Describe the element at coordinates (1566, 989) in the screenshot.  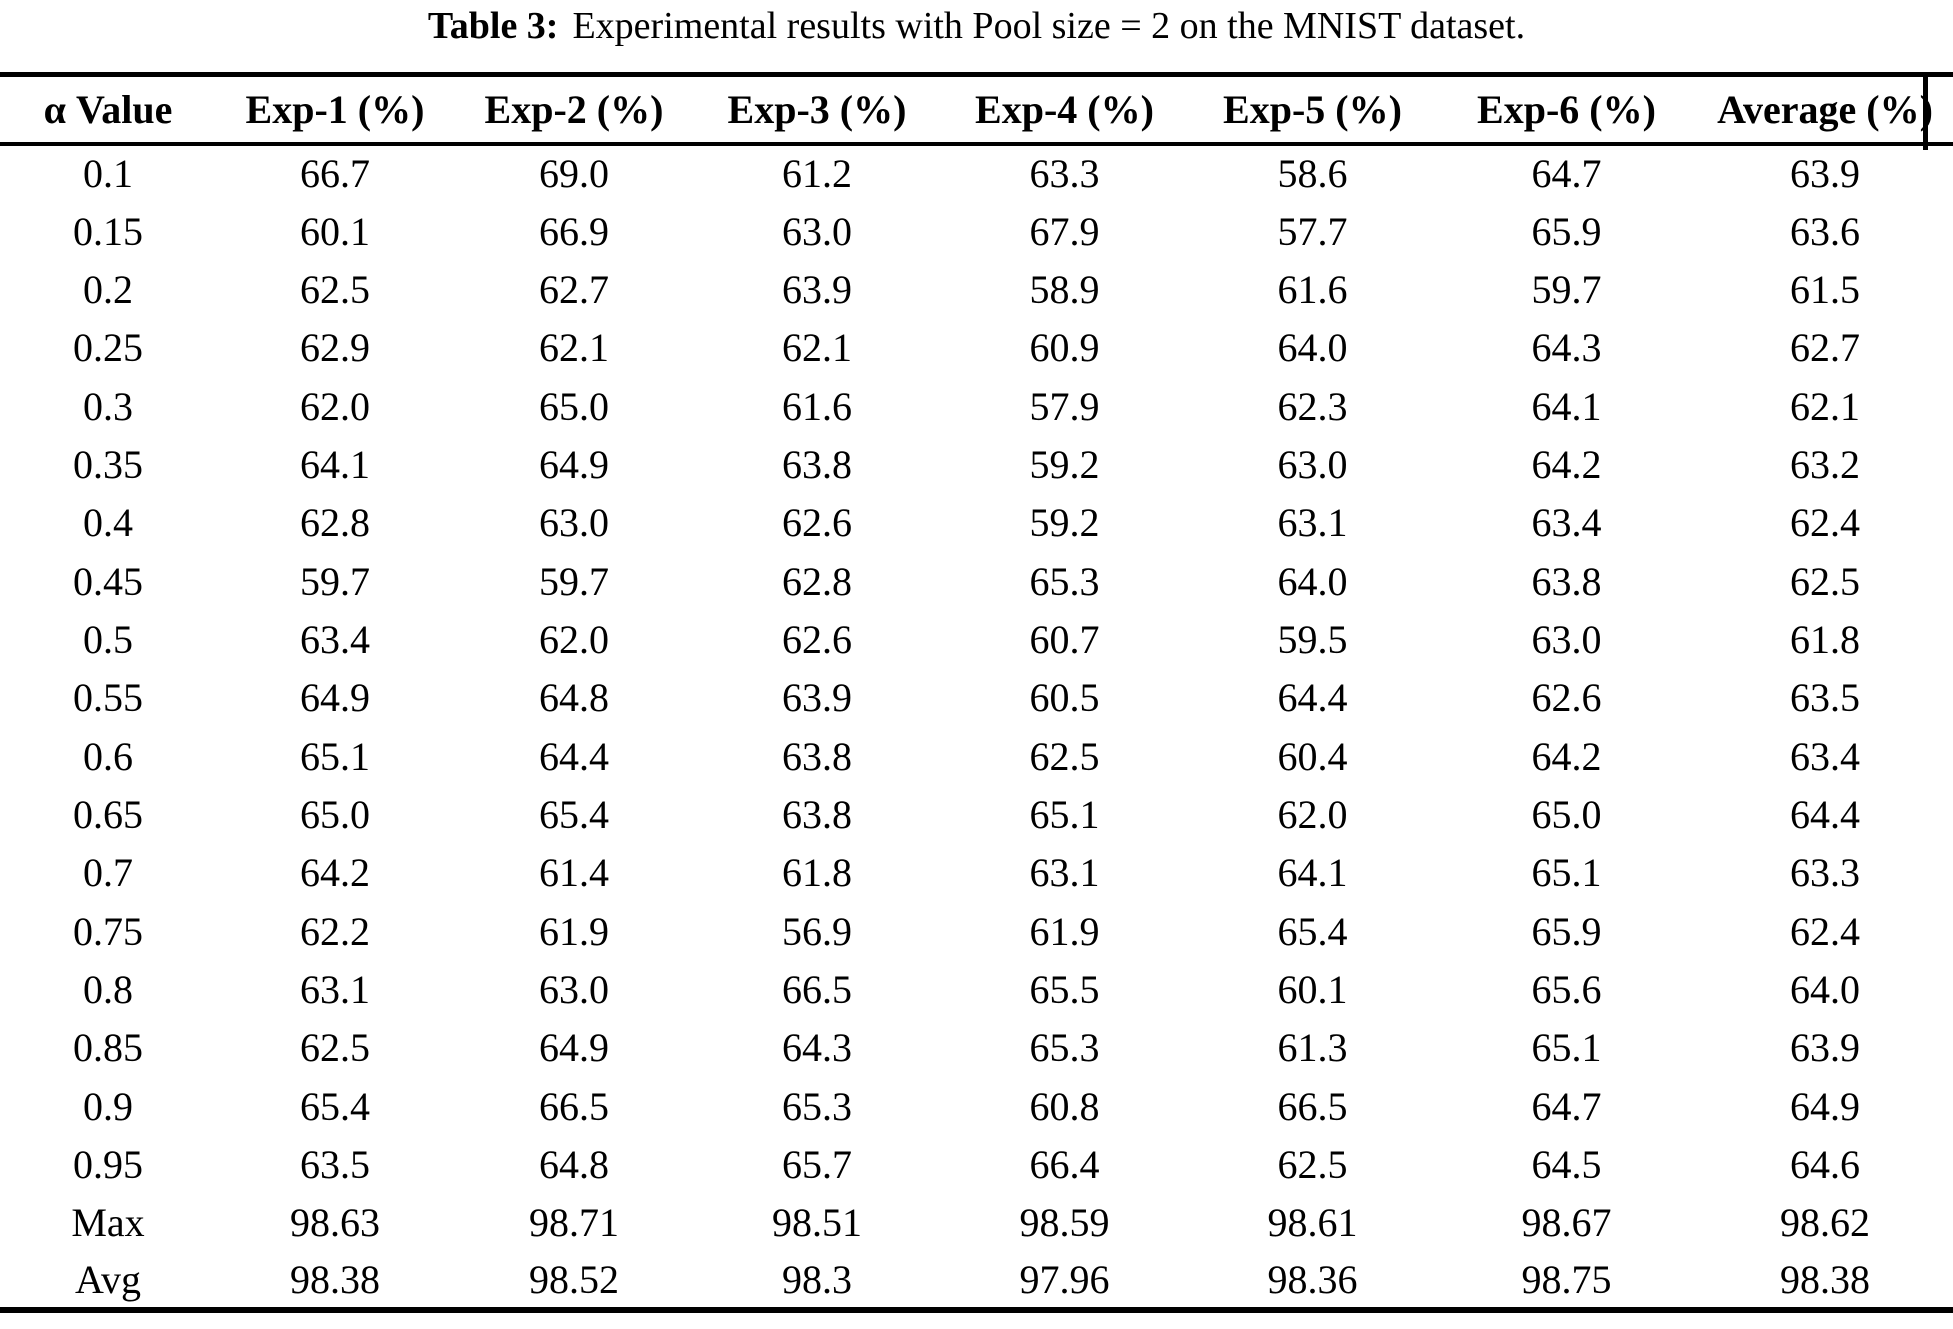
I see `value-cell: 65.6` at that location.